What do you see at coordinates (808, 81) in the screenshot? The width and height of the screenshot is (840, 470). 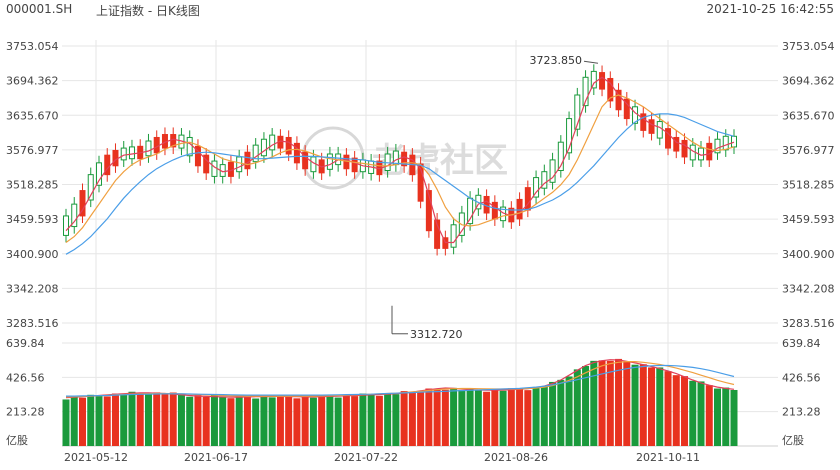 I see `y-tick-label-right: 3694.362` at bounding box center [808, 81].